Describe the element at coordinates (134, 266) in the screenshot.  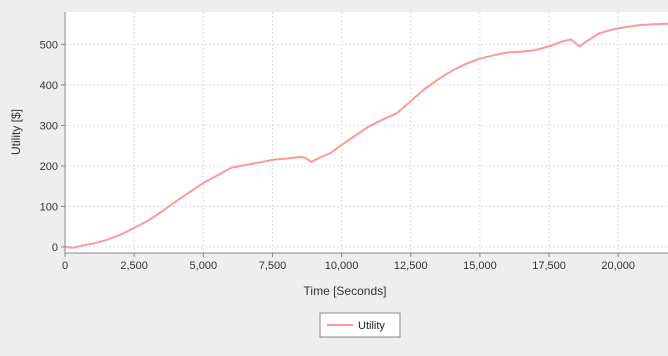
I see `x-tick-label: 2,500` at that location.